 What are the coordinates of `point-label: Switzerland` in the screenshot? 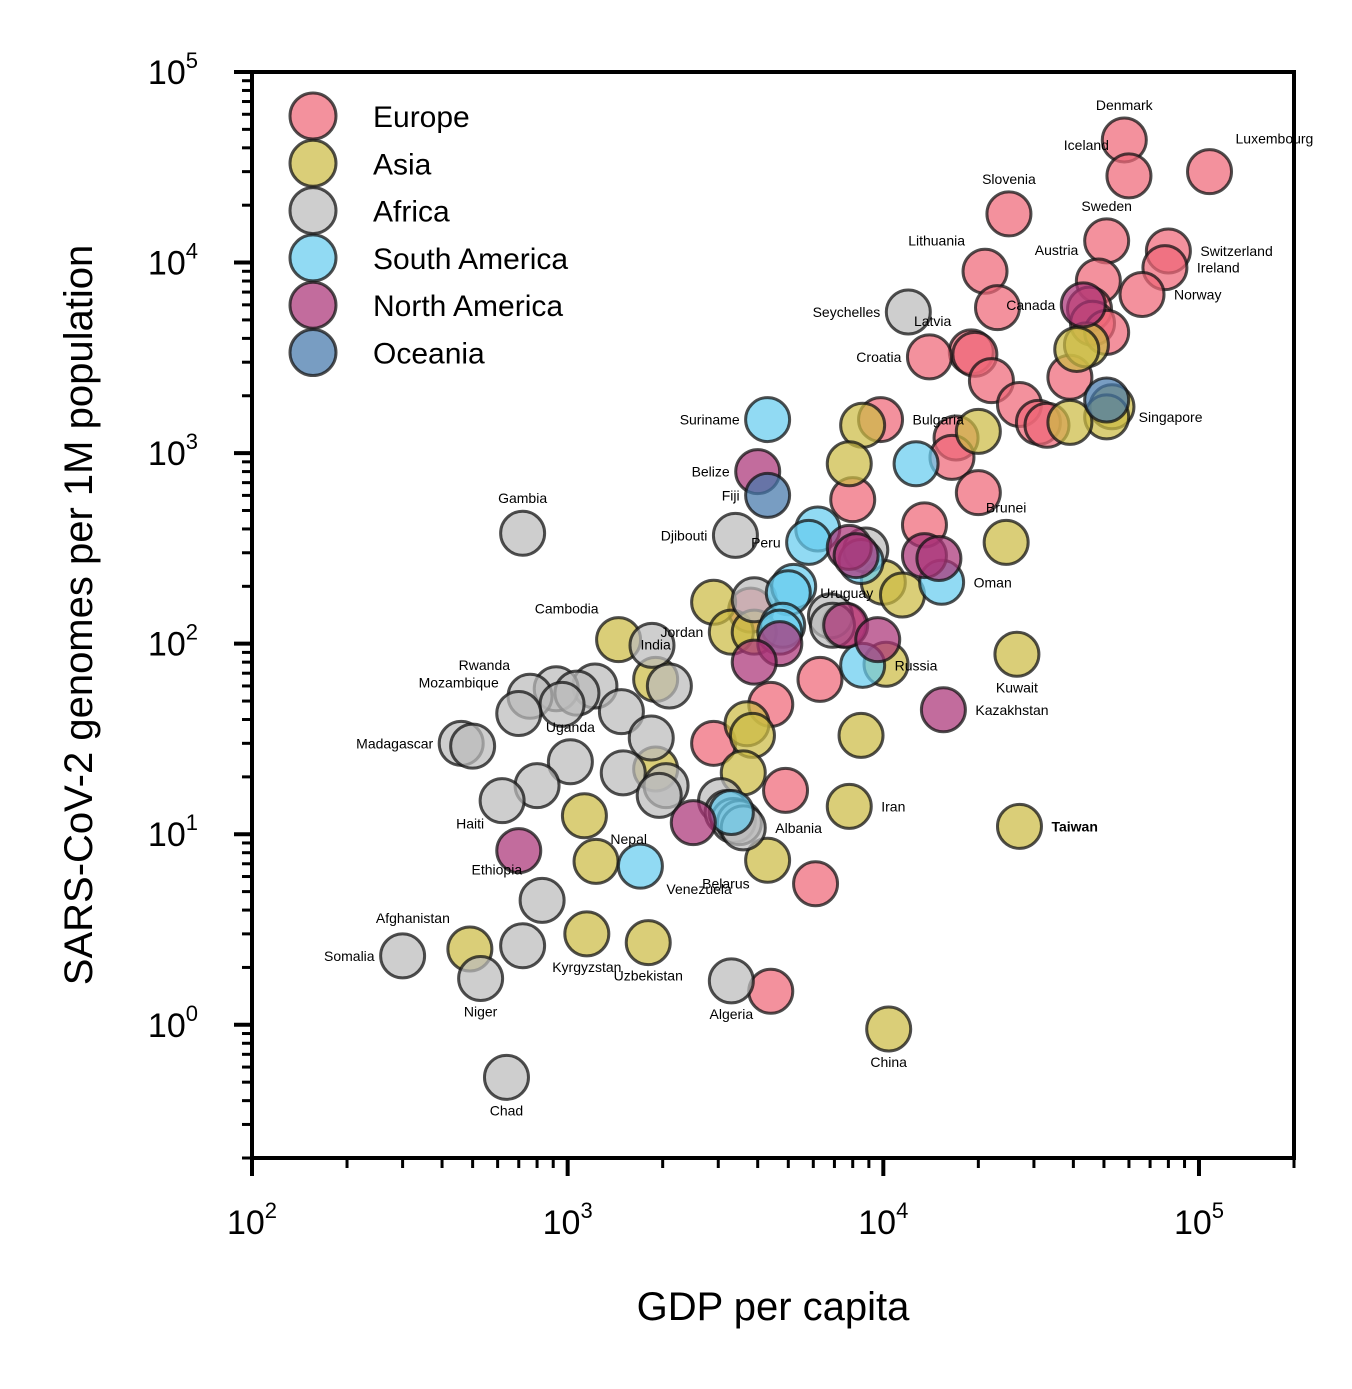 It's located at (1236, 251).